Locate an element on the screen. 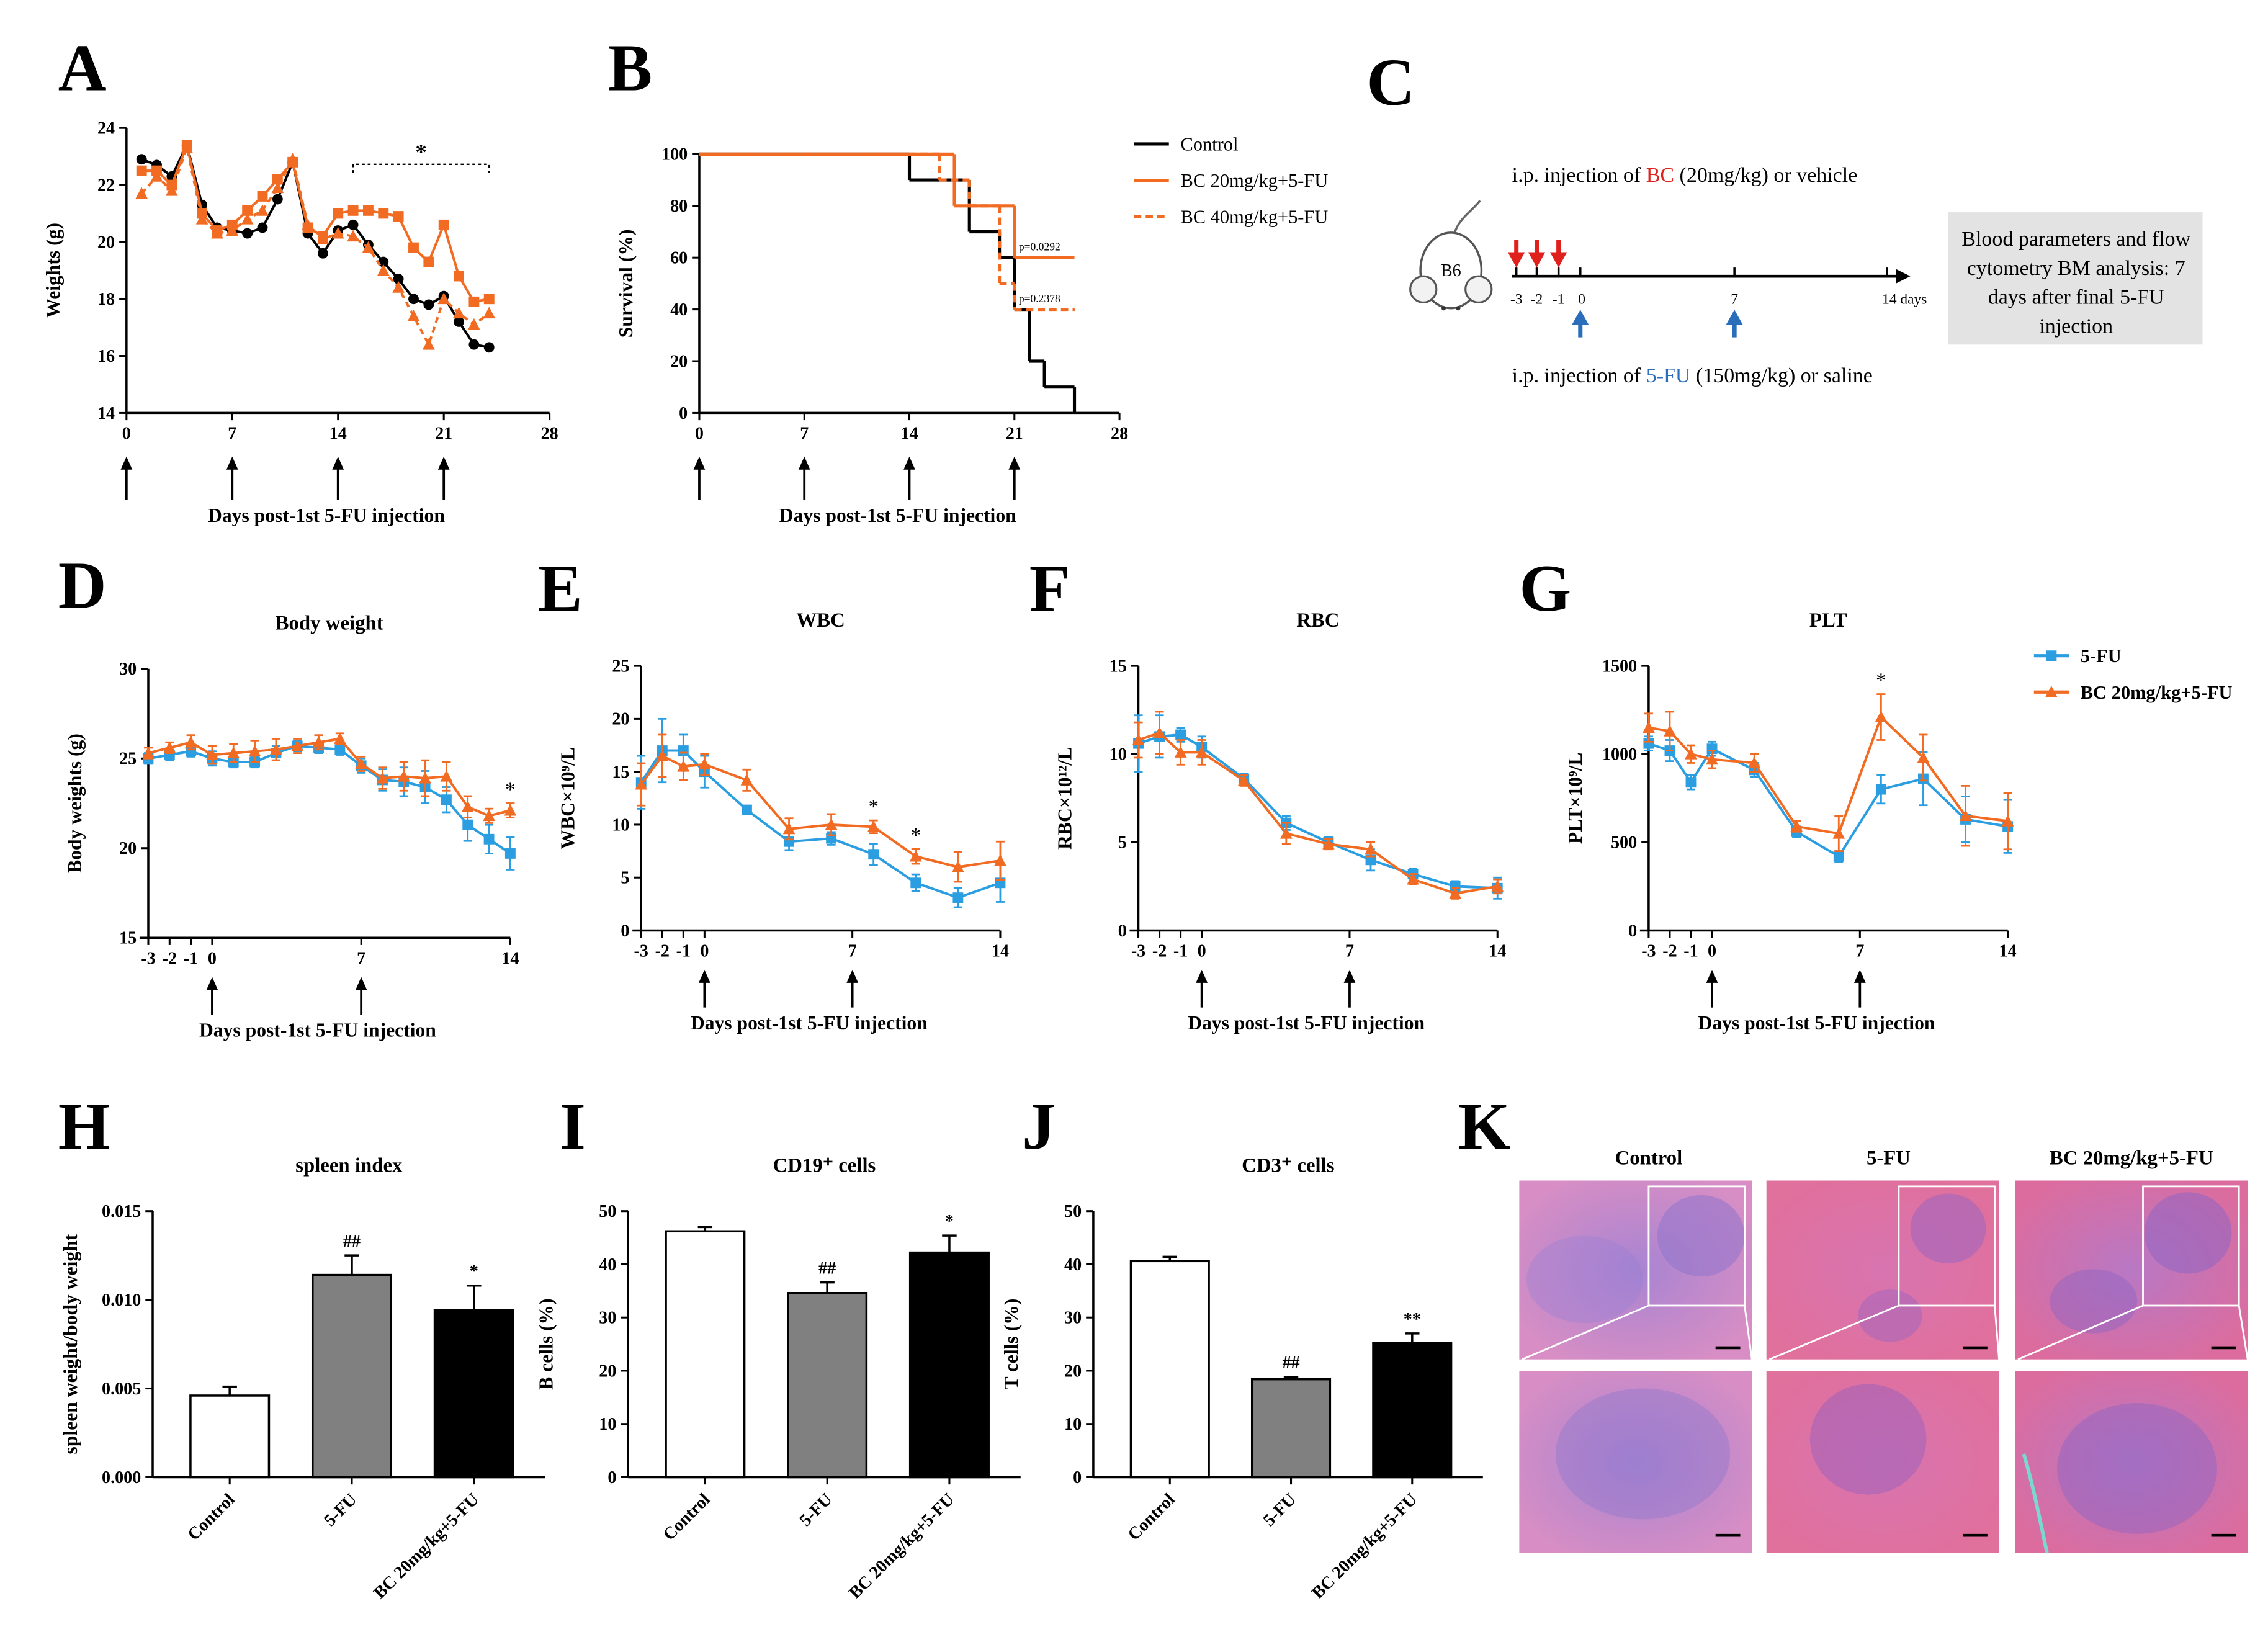  y-tick-label: 5 is located at coordinates (1122, 843).